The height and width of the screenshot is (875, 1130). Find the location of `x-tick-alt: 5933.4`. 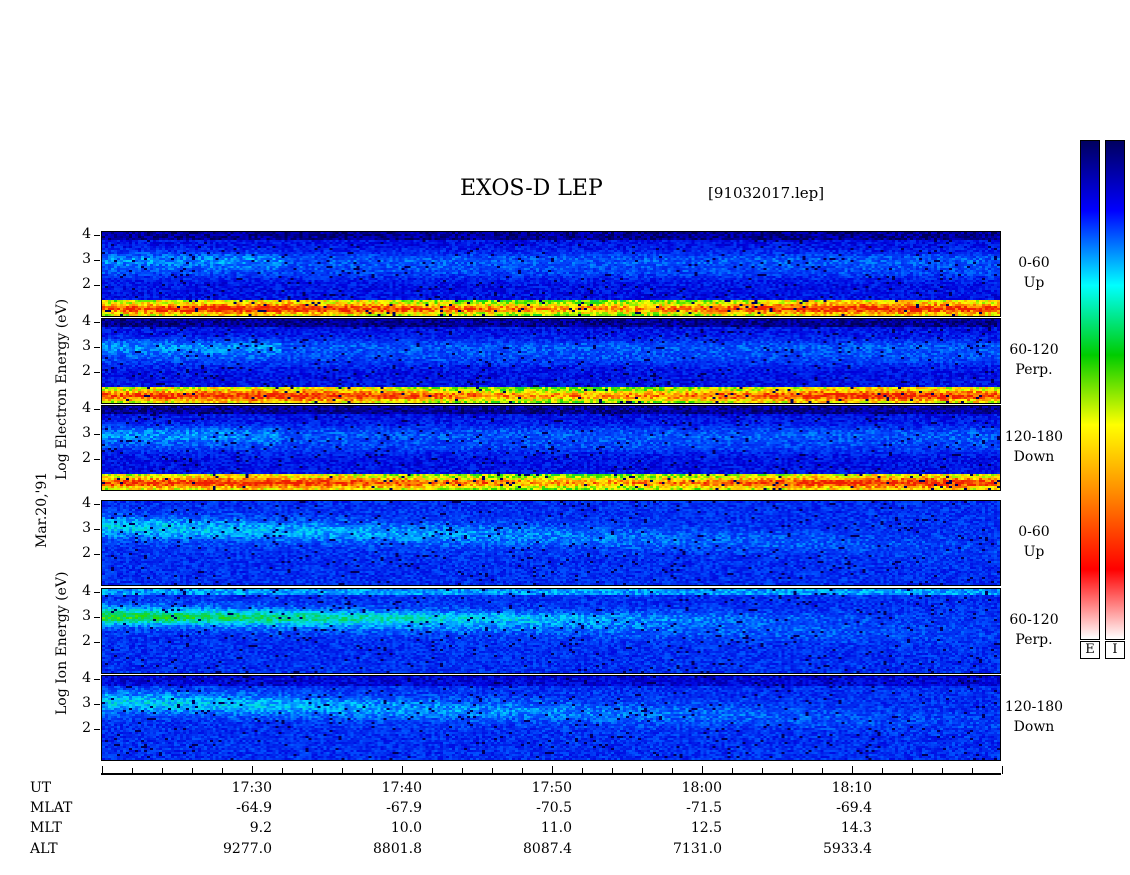

x-tick-alt: 5933.4 is located at coordinates (832, 849).